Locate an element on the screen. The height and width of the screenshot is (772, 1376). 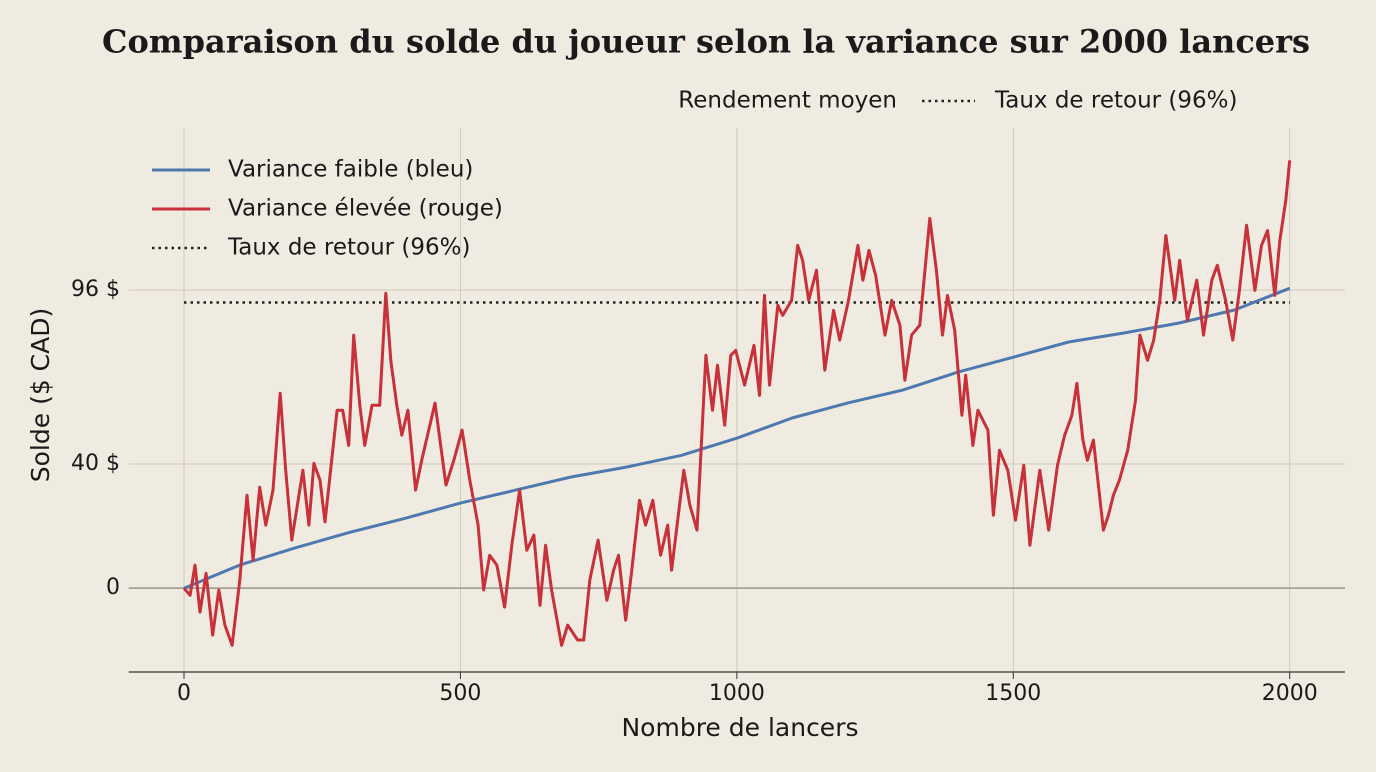
y-tick-label: 0 is located at coordinates (113, 587).